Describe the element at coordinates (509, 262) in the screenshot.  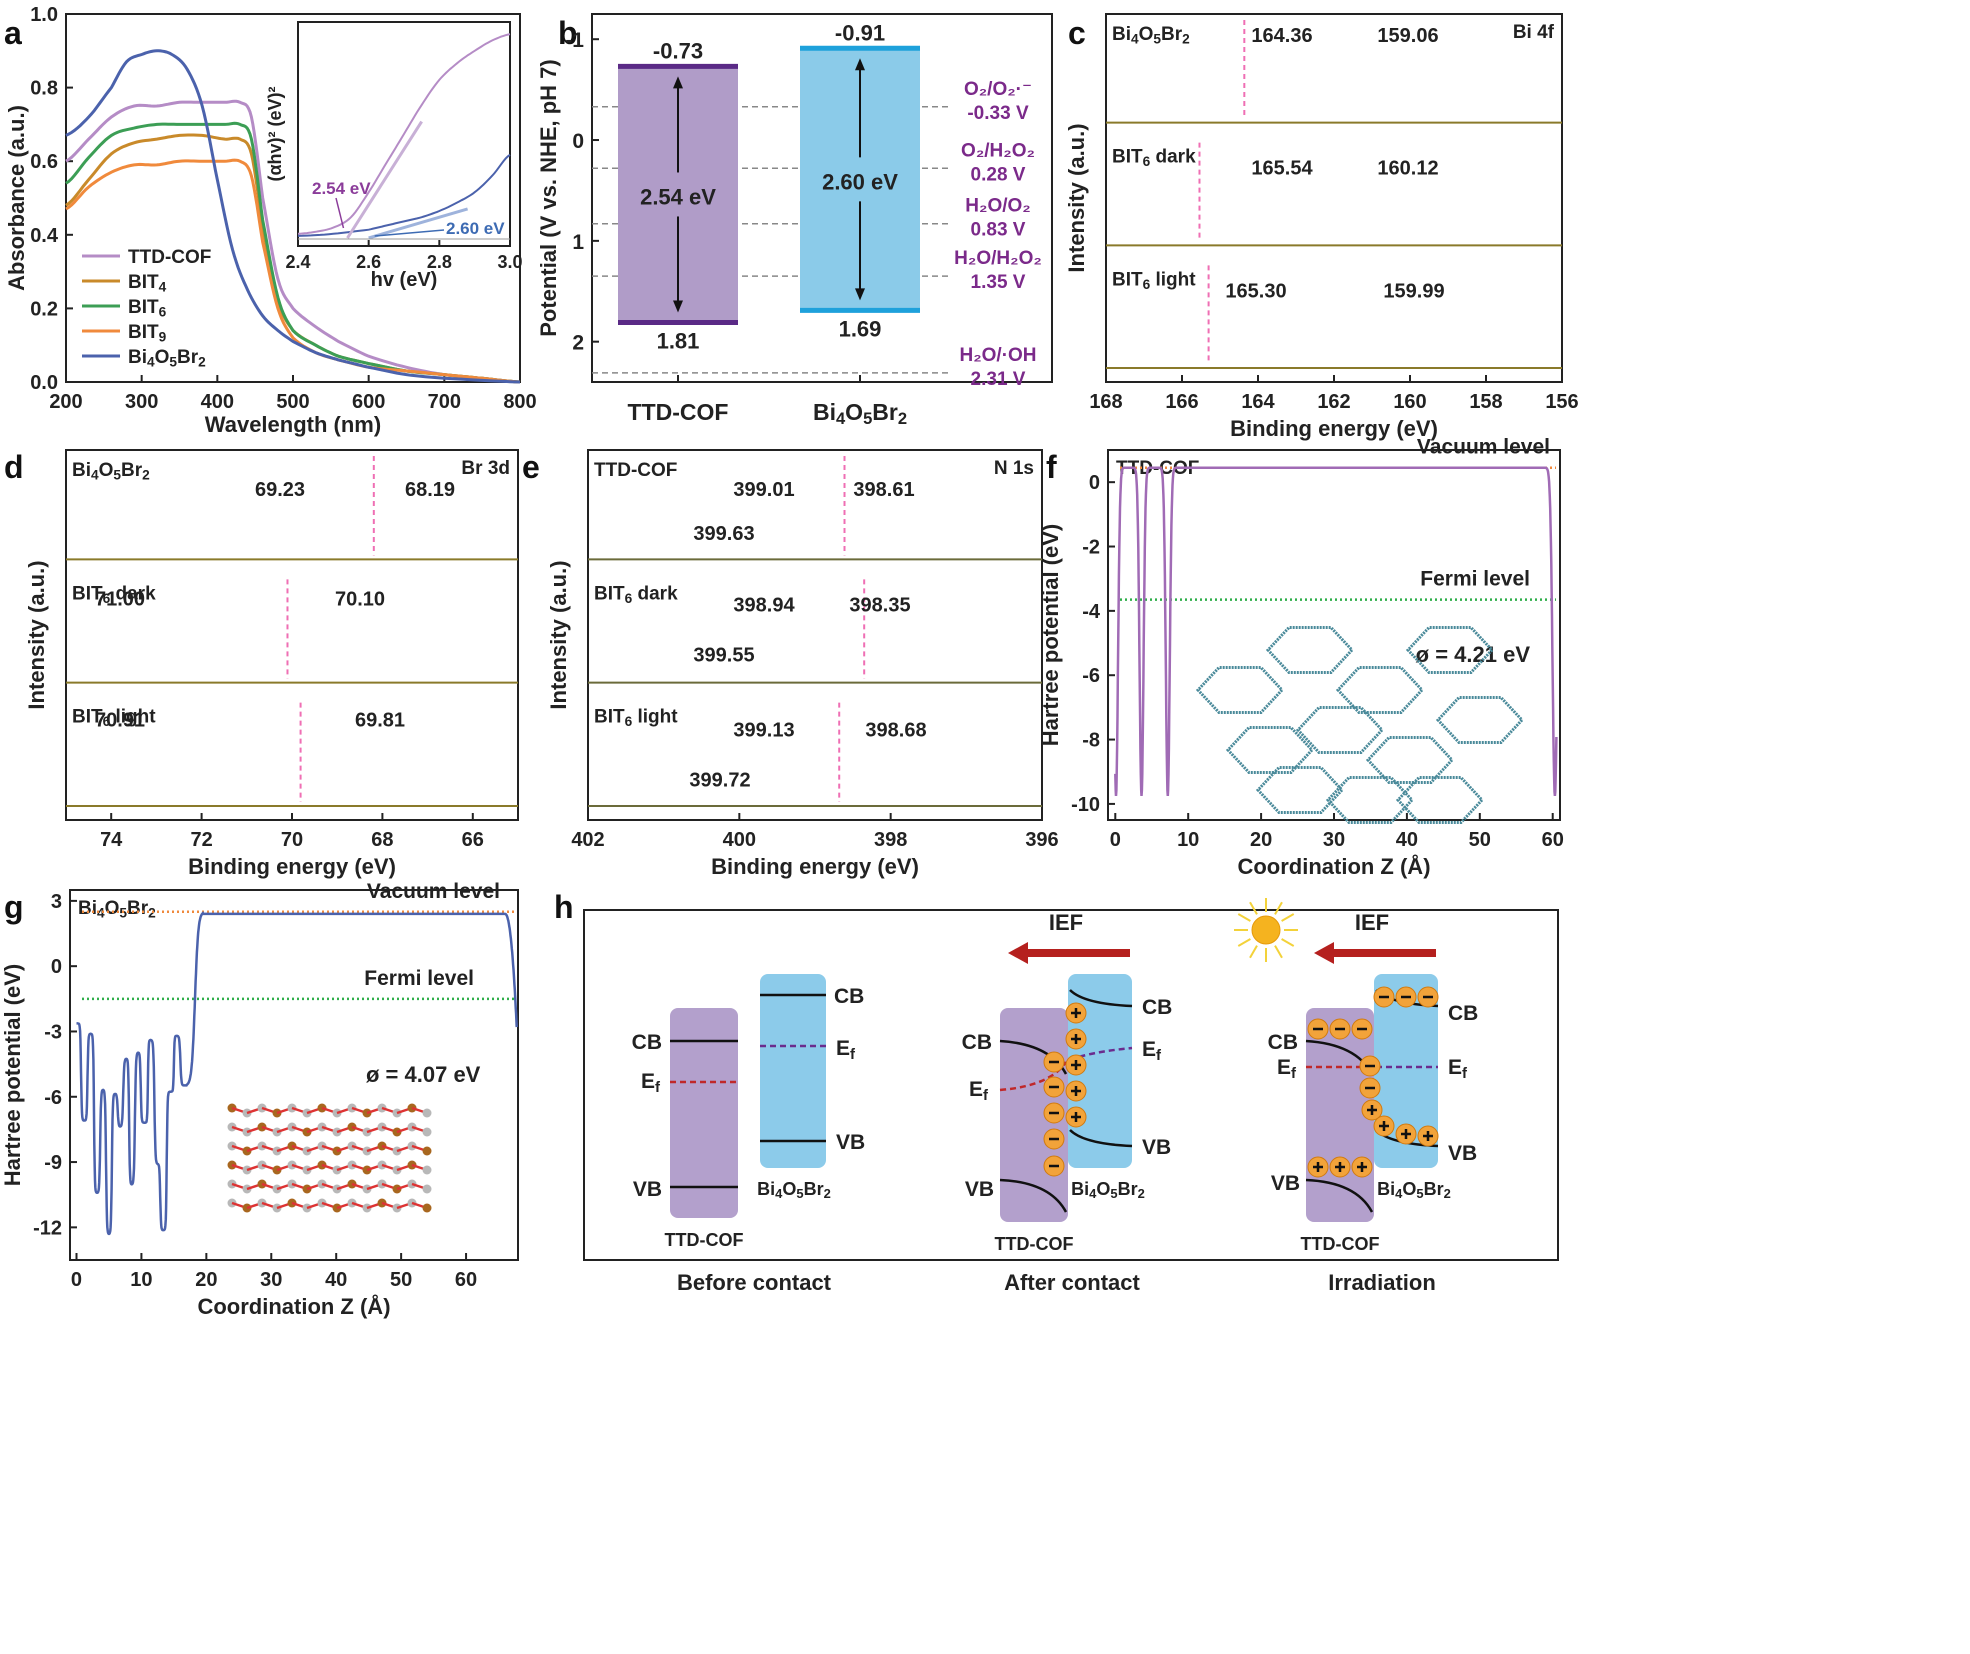
I see `inset-x-tick-label: 3.0` at that location.